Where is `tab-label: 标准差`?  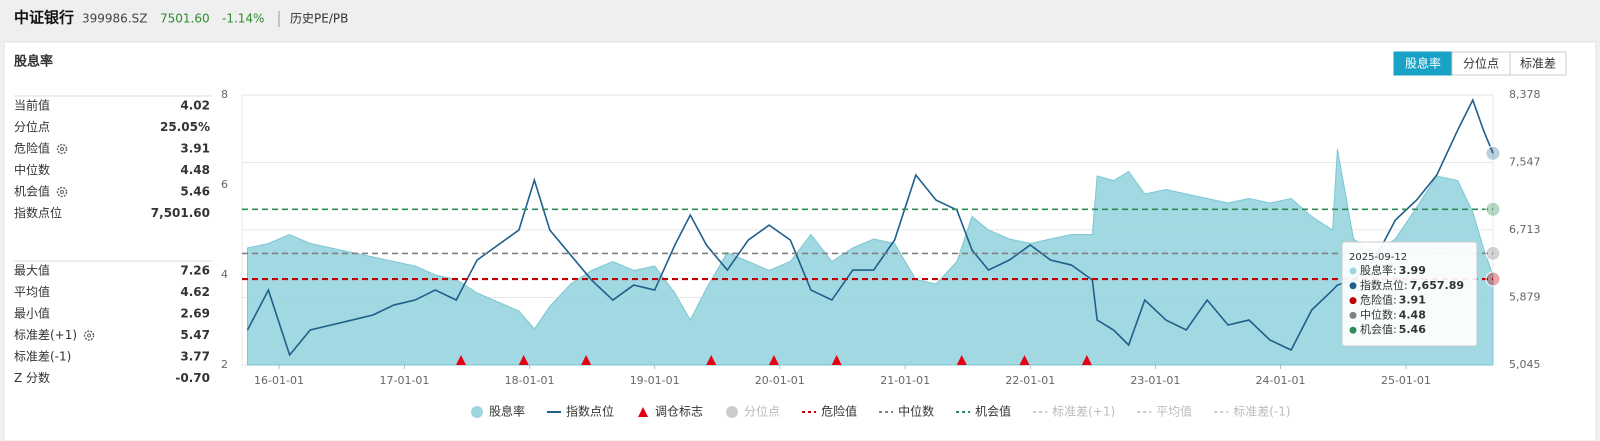
tab-label: 标准差 is located at coordinates (1538, 64).